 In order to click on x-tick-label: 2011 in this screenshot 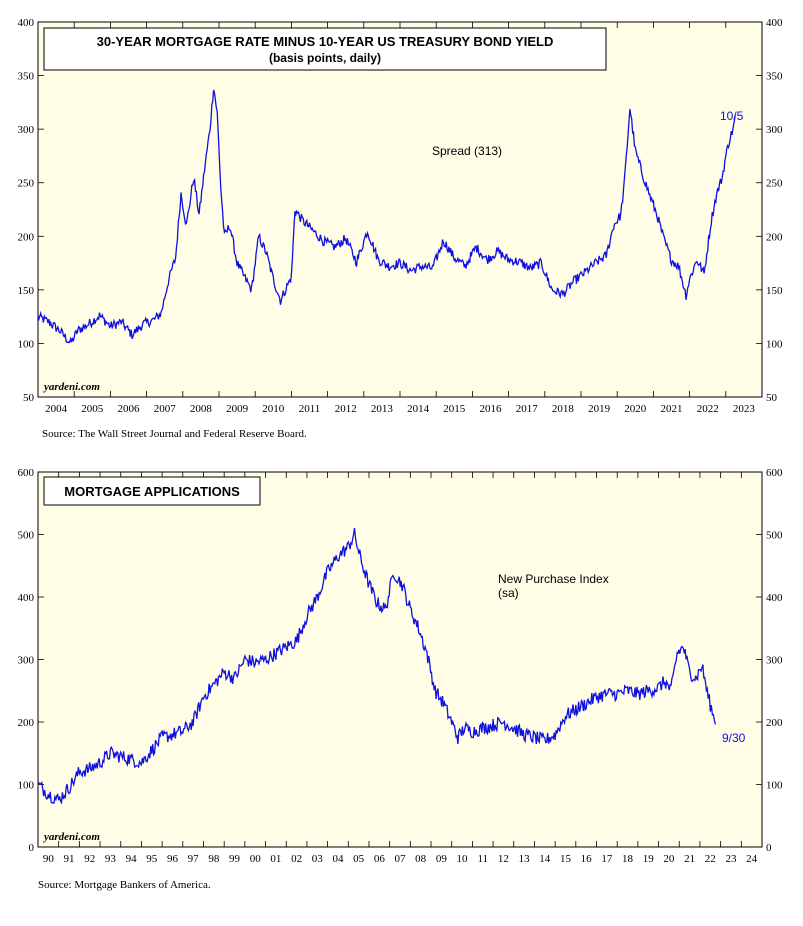, I will do `click(310, 409)`.